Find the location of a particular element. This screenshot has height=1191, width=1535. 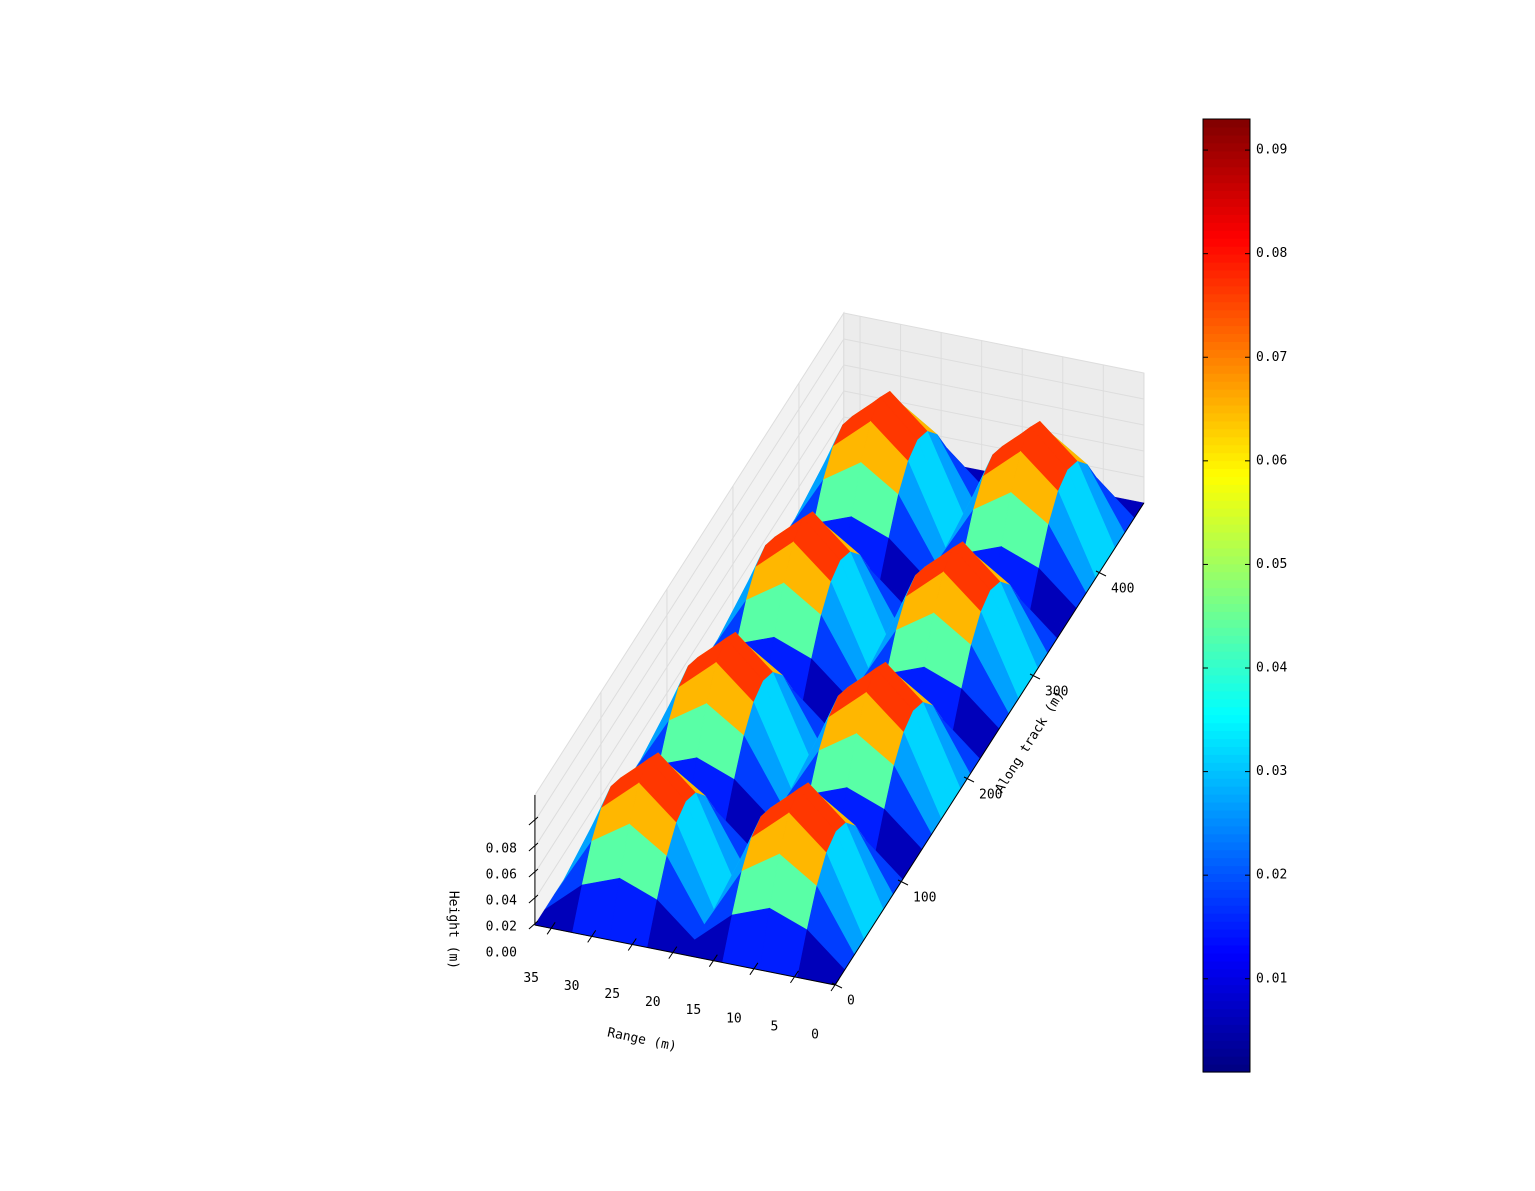

z-tick-label: 0.04 is located at coordinates (501, 901).